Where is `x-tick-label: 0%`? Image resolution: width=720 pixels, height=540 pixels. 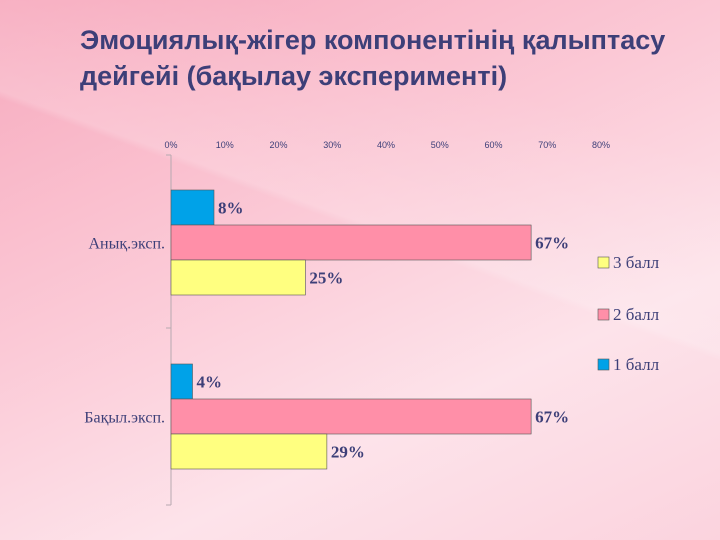
x-tick-label: 0% is located at coordinates (170, 145).